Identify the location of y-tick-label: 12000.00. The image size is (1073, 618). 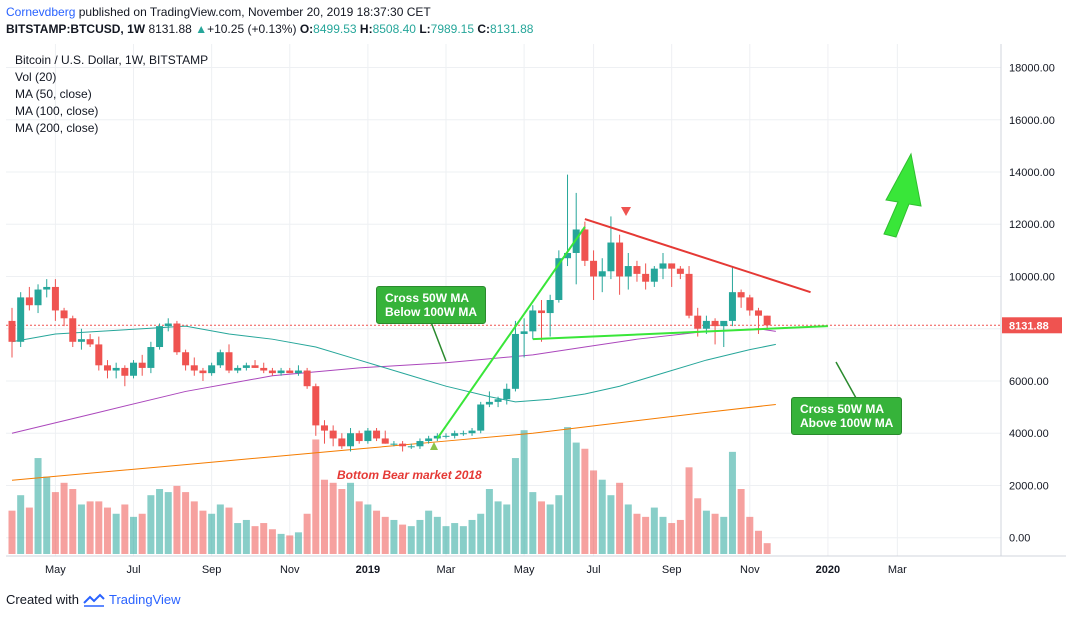
(1032, 225).